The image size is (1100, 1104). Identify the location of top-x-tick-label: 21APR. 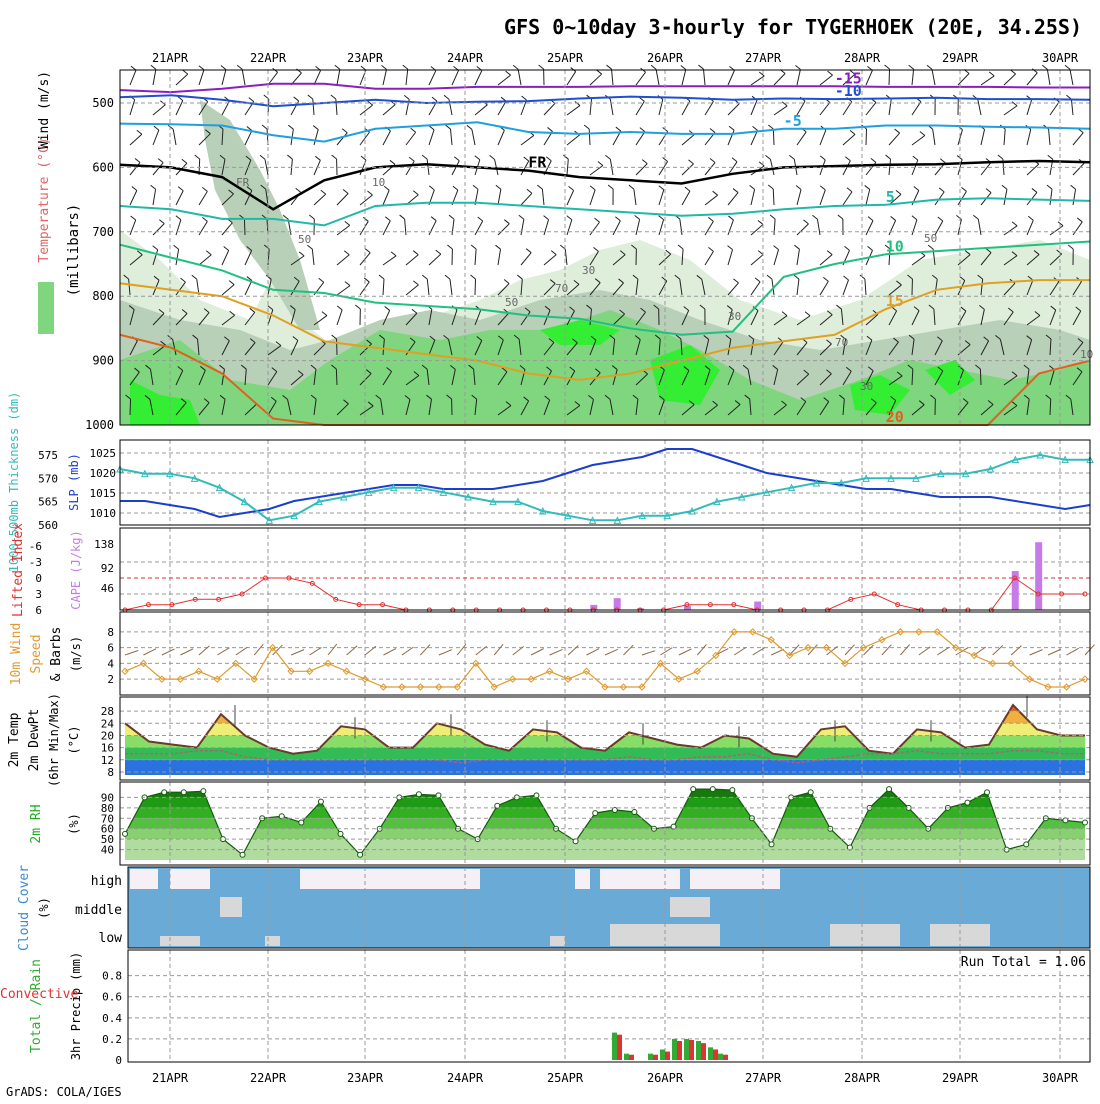
(170, 58).